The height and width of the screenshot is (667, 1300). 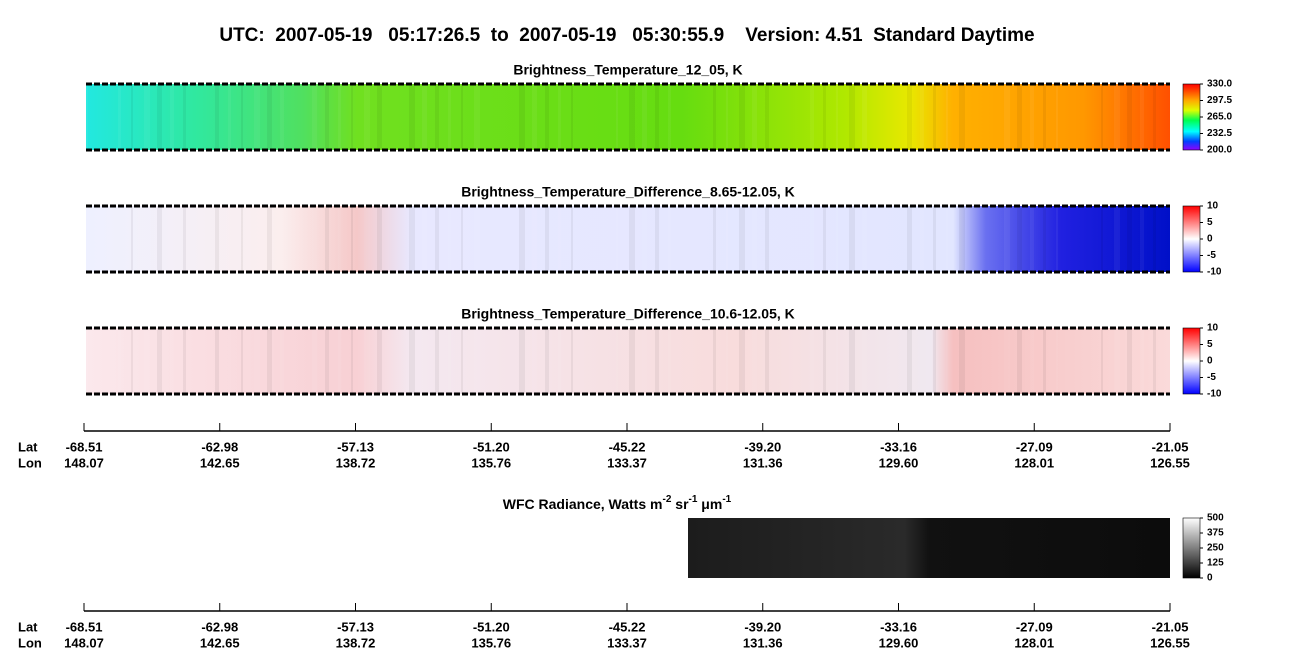 I want to click on lat-label: -39.20, so click(x=762, y=626).